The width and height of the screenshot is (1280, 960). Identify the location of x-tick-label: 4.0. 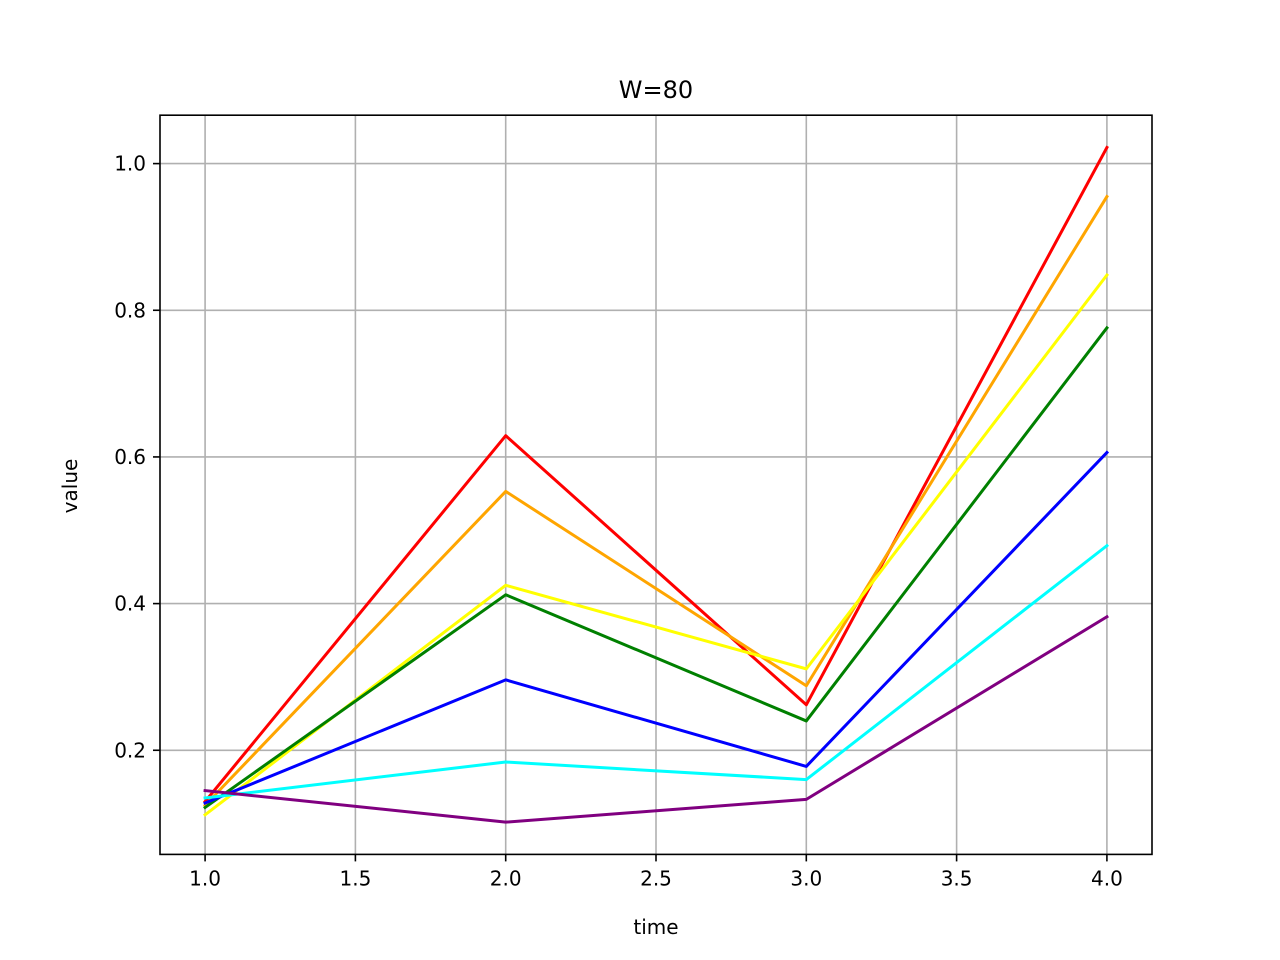
(1107, 878).